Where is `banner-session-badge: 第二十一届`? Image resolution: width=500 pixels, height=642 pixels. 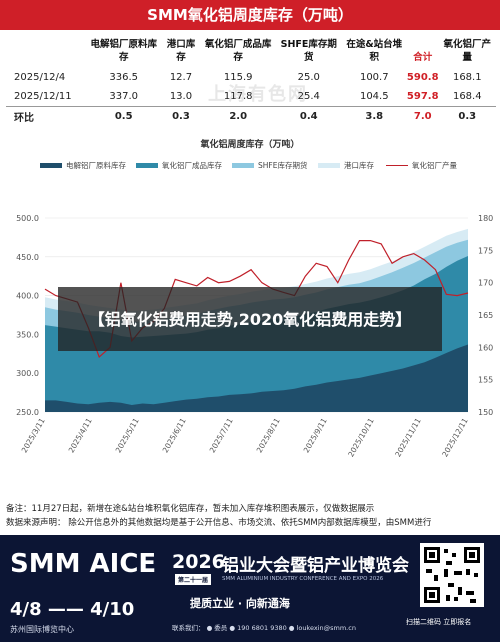
banner-session-badge: 第二十一届 is located at coordinates (193, 579).